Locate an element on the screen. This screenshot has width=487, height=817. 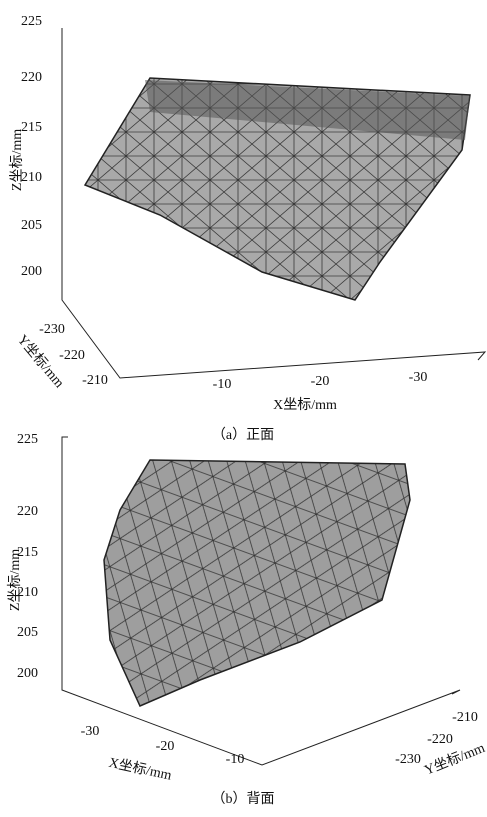
mesh-edge is located at coordinates (307, 110).